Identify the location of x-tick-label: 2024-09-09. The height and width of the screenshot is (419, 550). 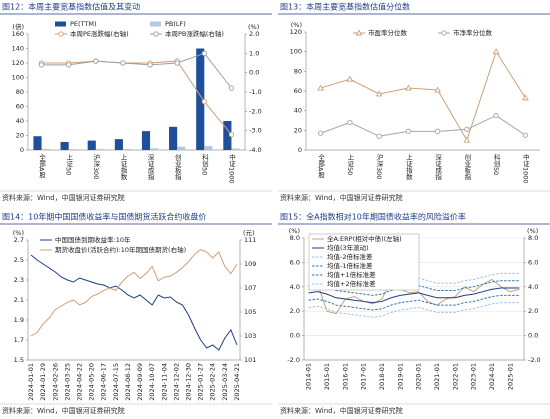
(140, 382).